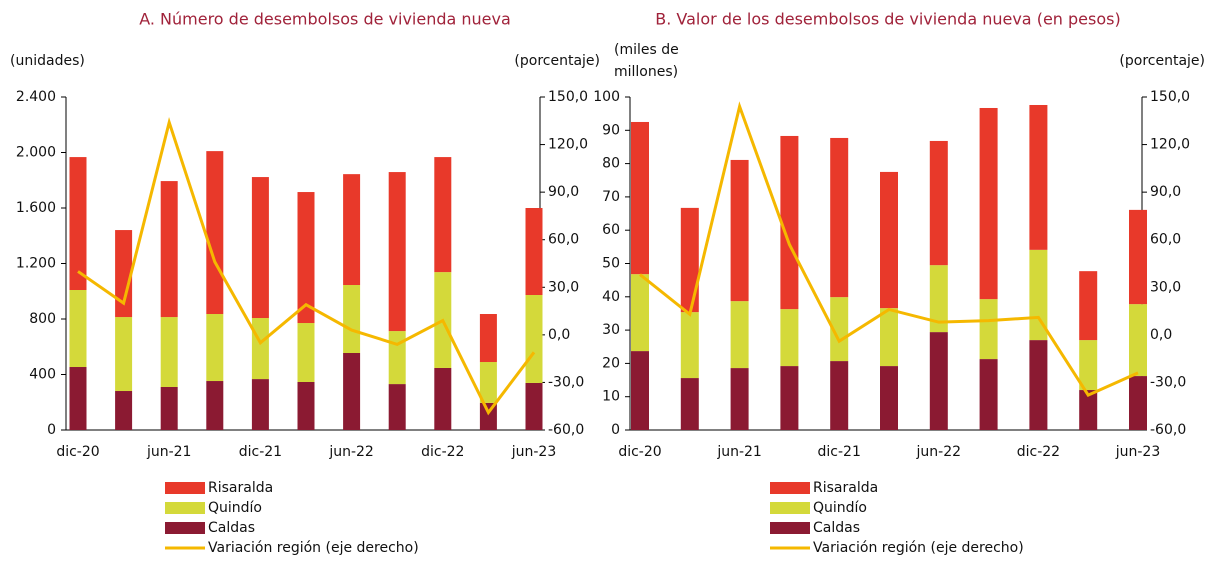 Image resolution: width=1220 pixels, height=561 pixels. What do you see at coordinates (1168, 382) in the screenshot?
I see `y2-tick-label: -30,0` at bounding box center [1168, 382].